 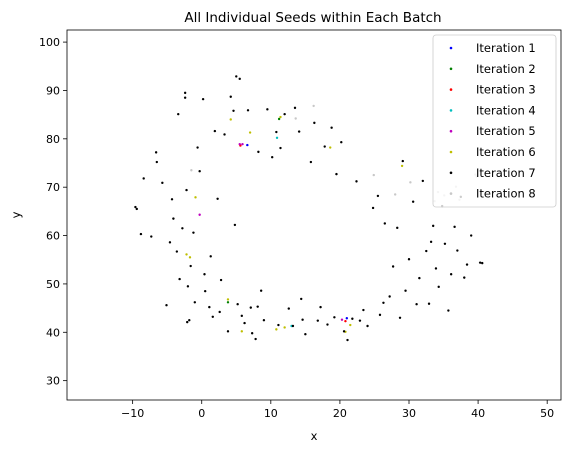 What do you see at coordinates (53, 332) in the screenshot?
I see `y-tick-label: 40` at bounding box center [53, 332].